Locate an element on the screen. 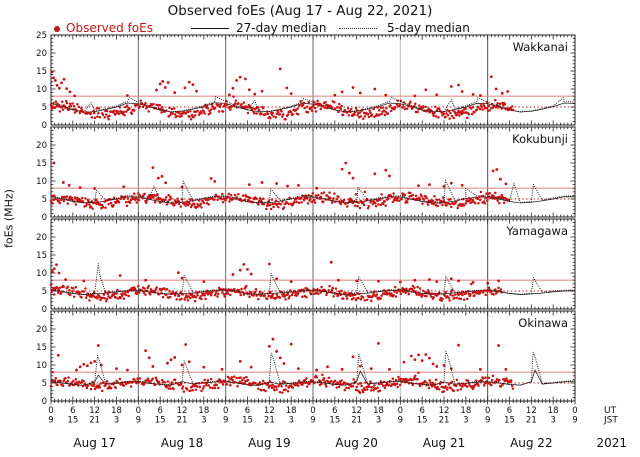  y-tick-label: 15 is located at coordinates (41, 72).